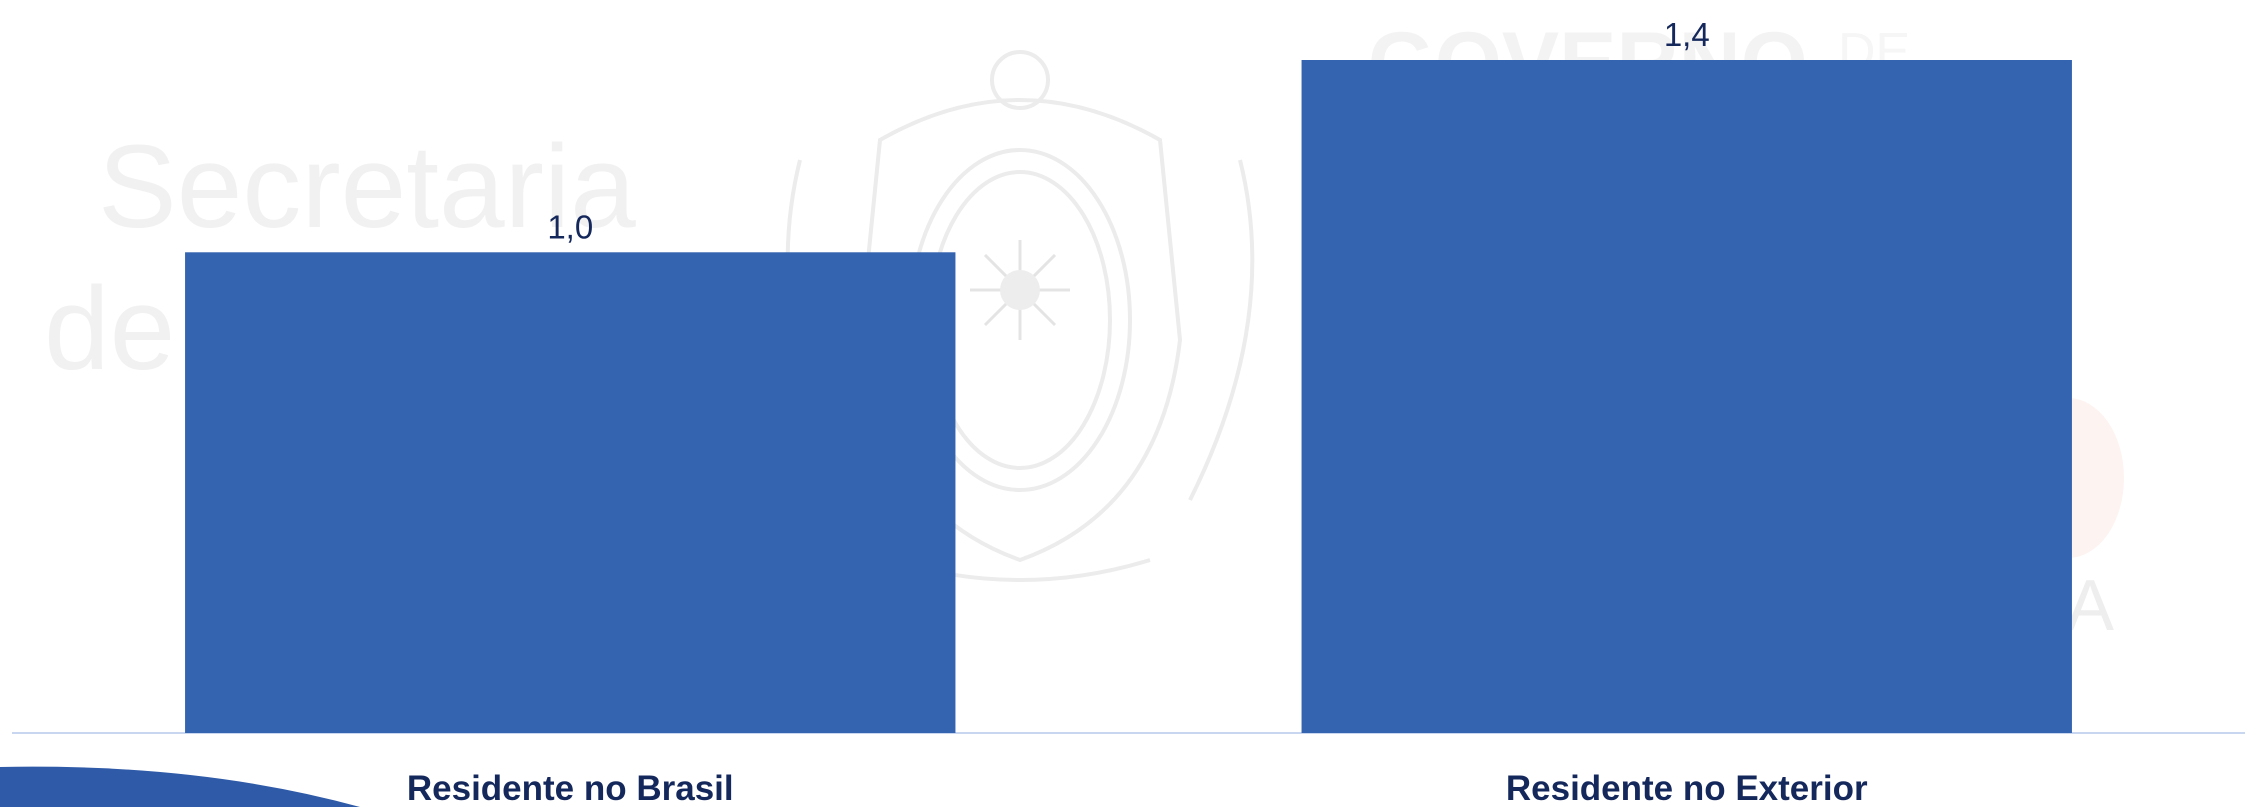 The width and height of the screenshot is (2257, 807). I want to click on watermark-de: de, so click(110, 329).